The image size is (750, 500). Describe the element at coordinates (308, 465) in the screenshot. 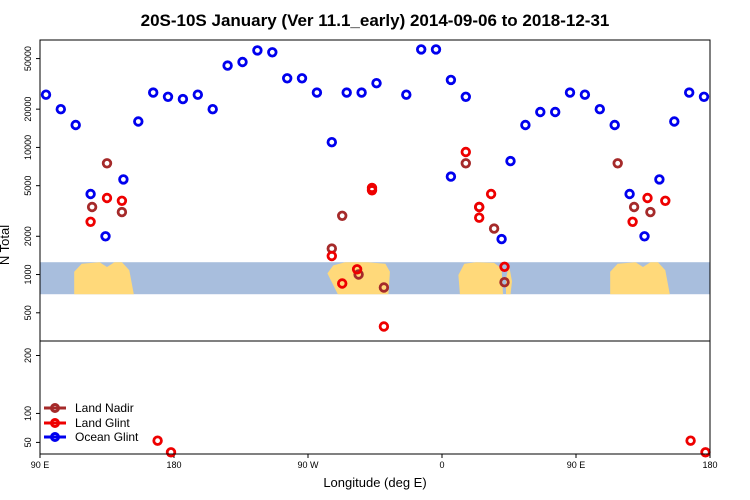

I see `x-tick-label-2: 90 W` at that location.